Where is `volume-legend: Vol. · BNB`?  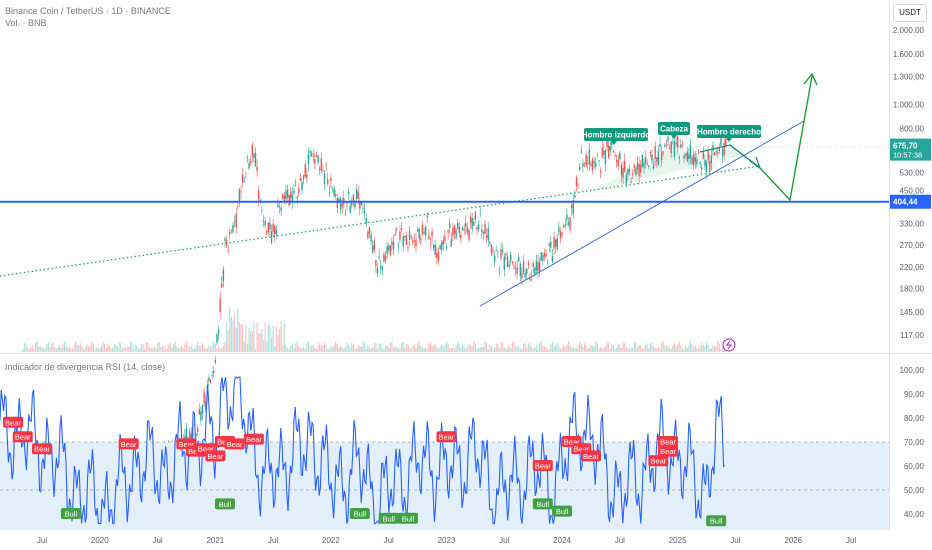
volume-legend: Vol. · BNB is located at coordinates (26, 23).